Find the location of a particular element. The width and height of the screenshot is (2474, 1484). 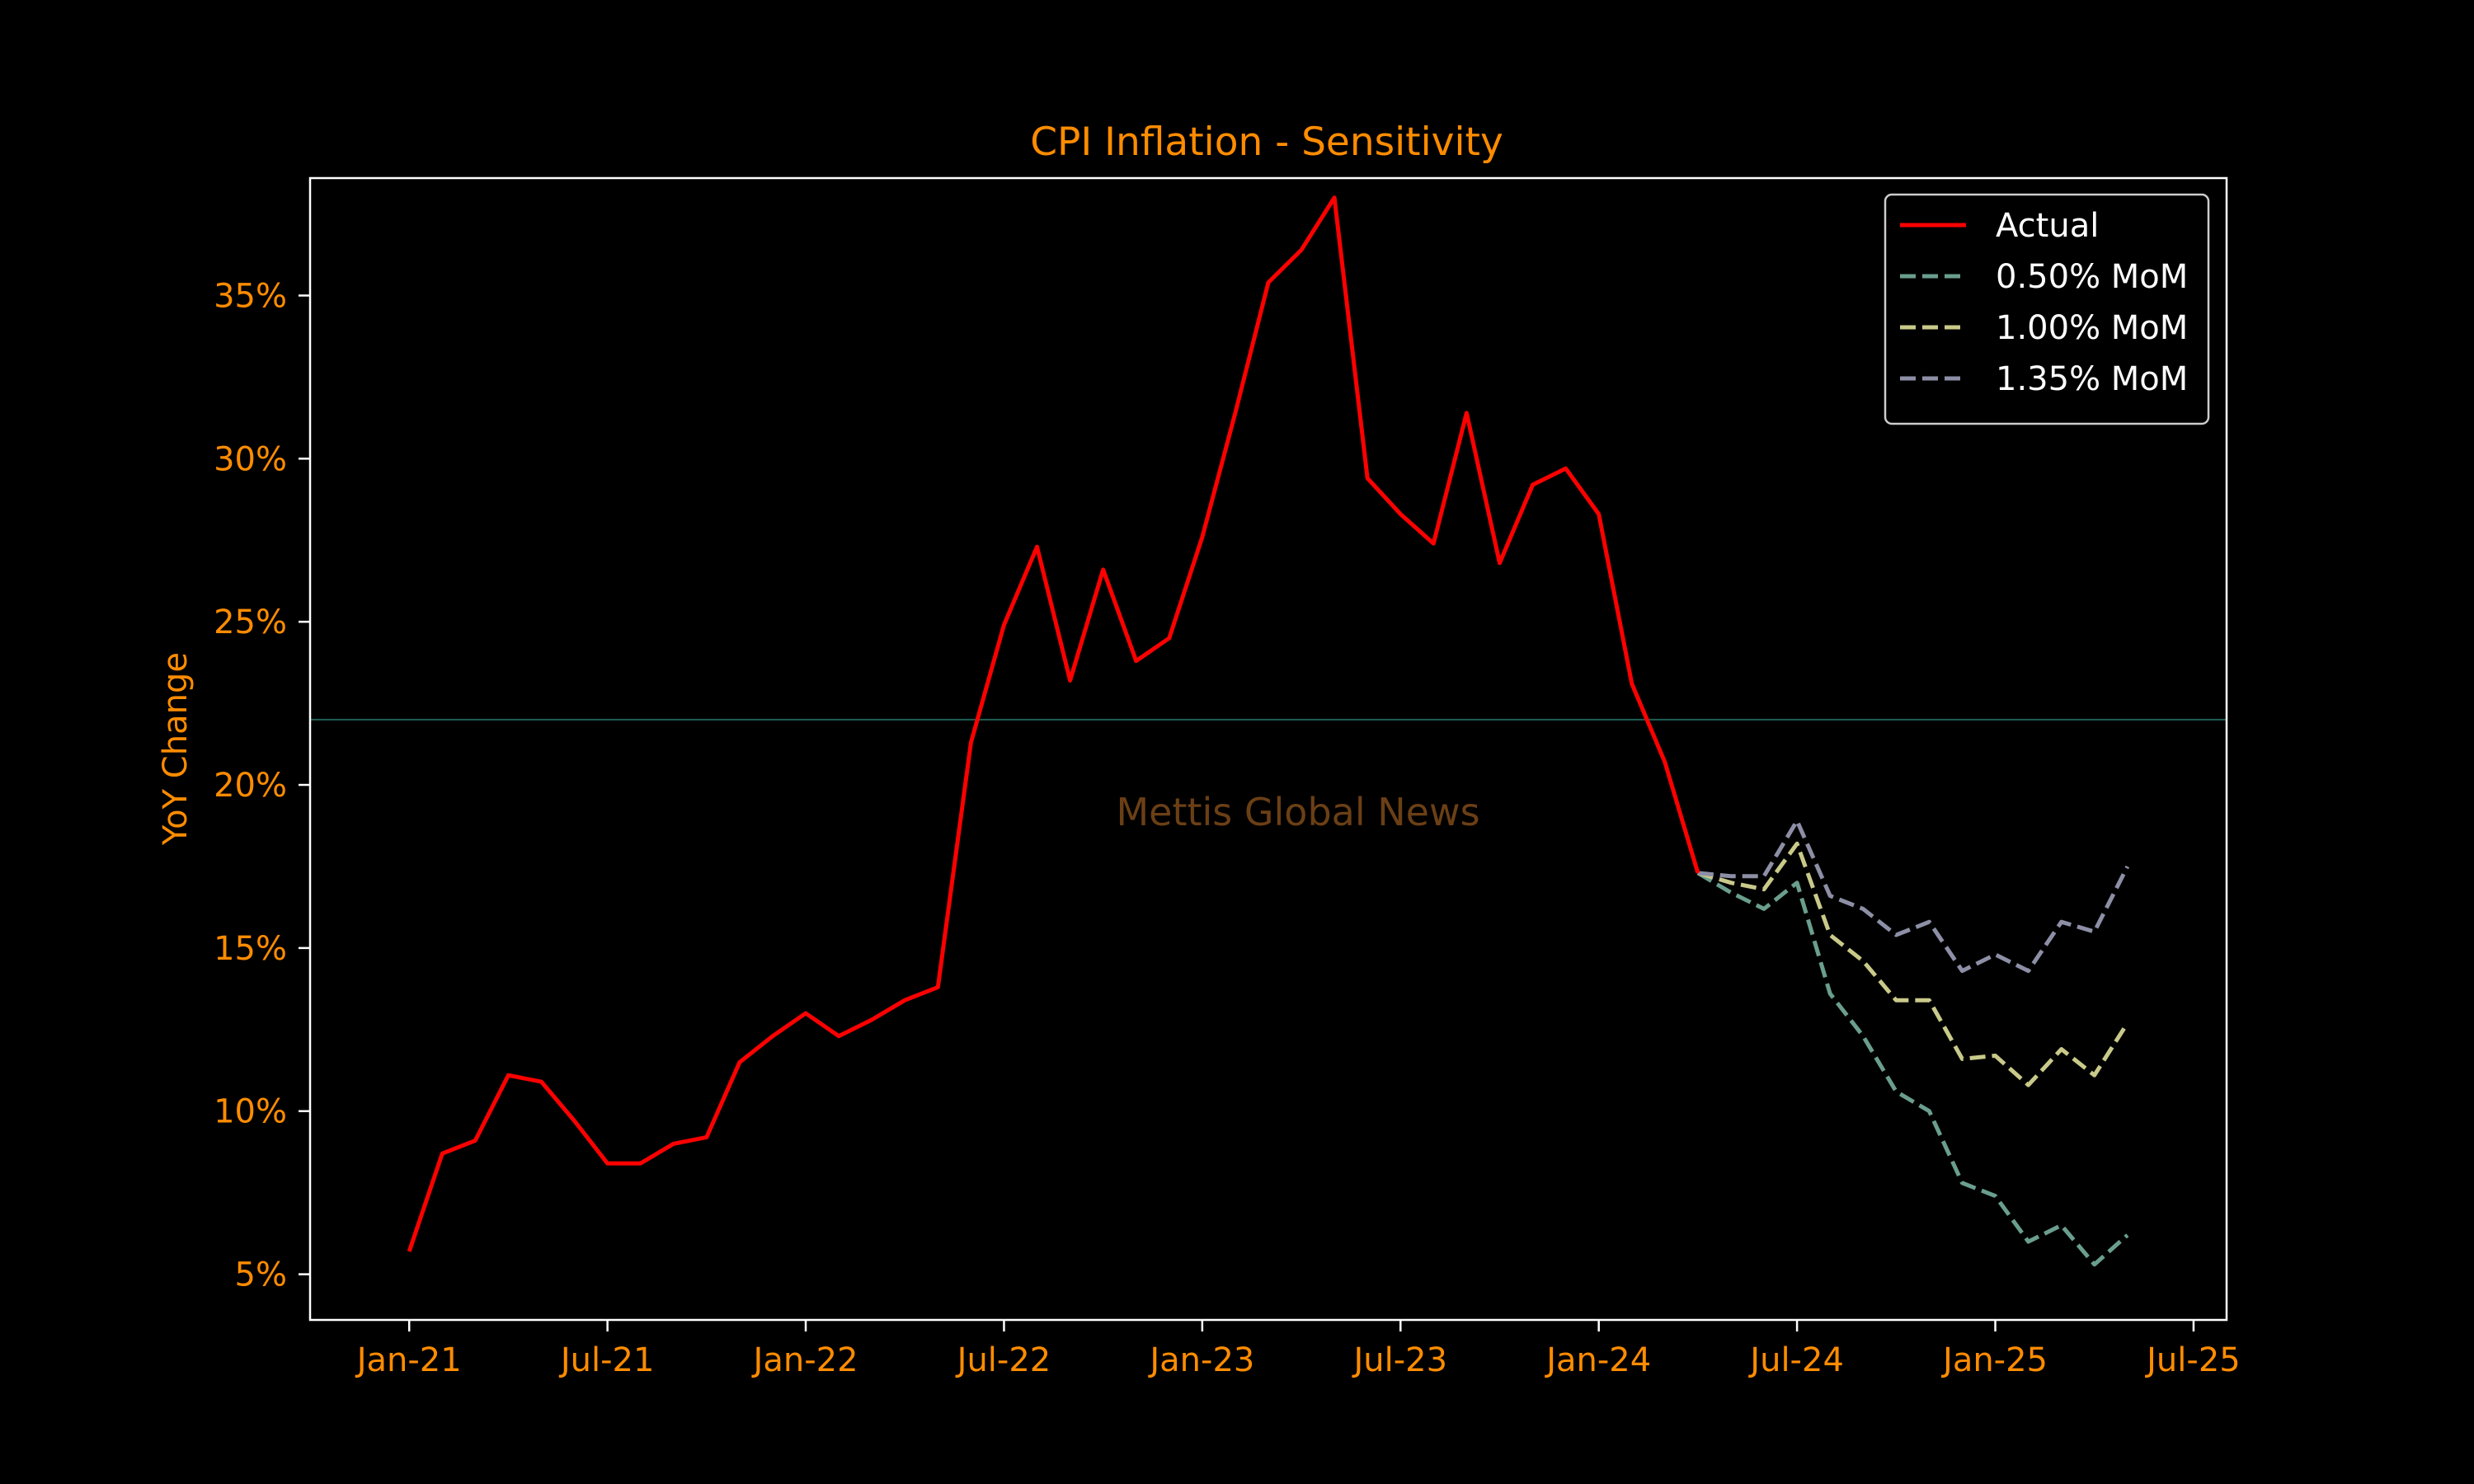

legend-label-1-00-mom: 1.00% MoM is located at coordinates (2092, 328).